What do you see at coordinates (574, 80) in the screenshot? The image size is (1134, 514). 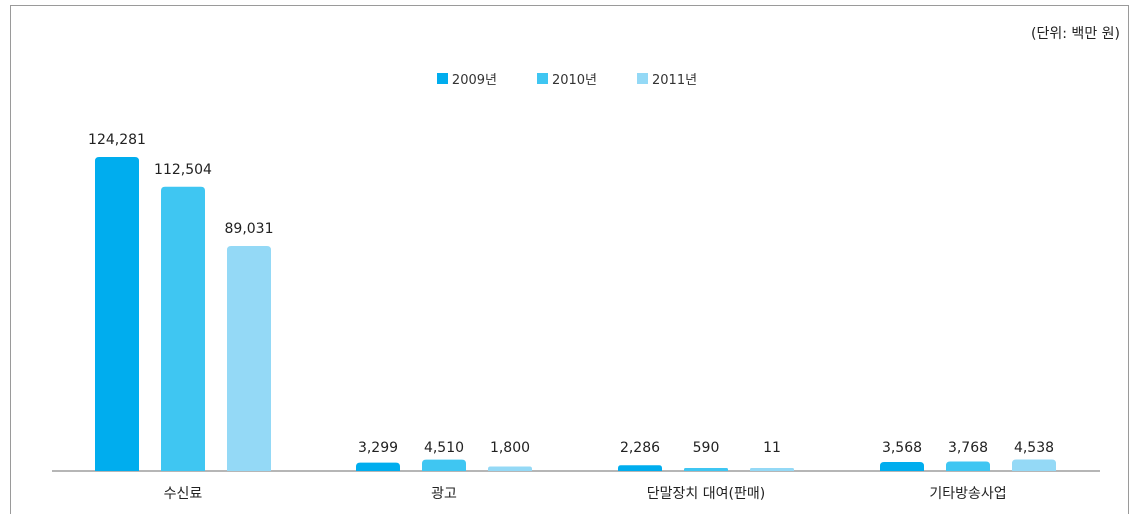 I see `legend-label: 2010년` at bounding box center [574, 80].